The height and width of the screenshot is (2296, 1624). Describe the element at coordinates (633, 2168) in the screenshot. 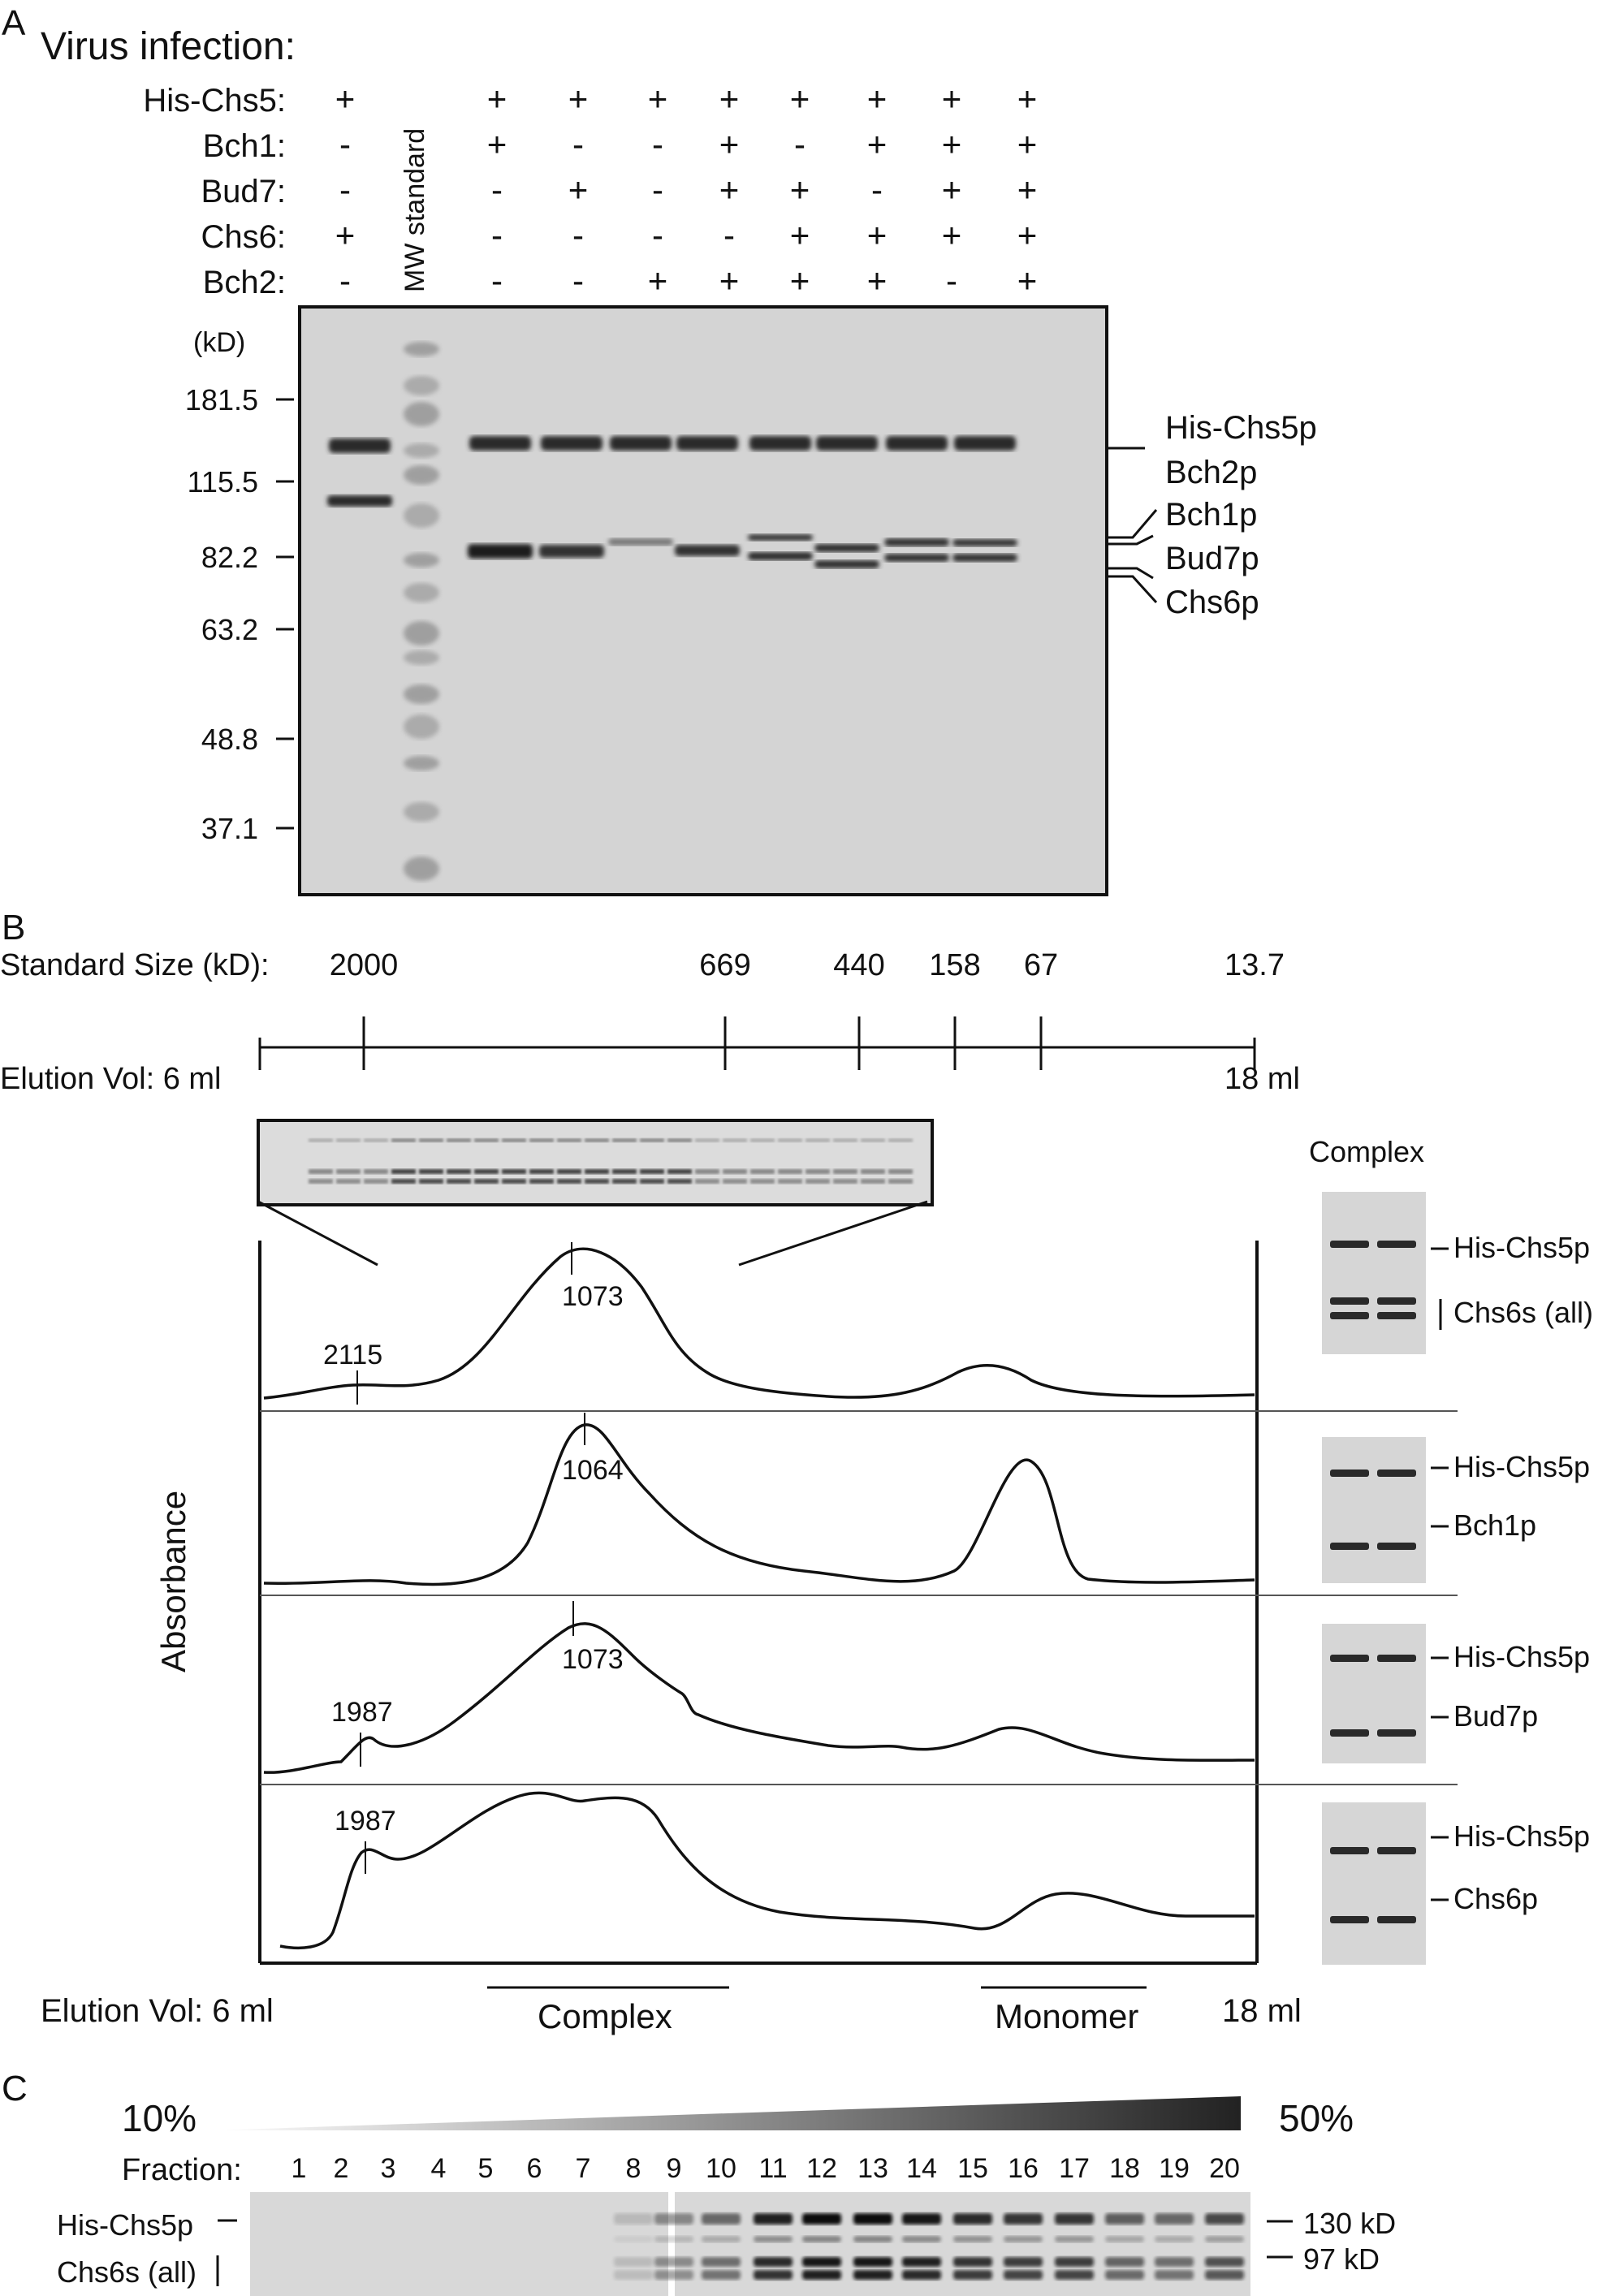

I see `fraction-number: 8` at that location.